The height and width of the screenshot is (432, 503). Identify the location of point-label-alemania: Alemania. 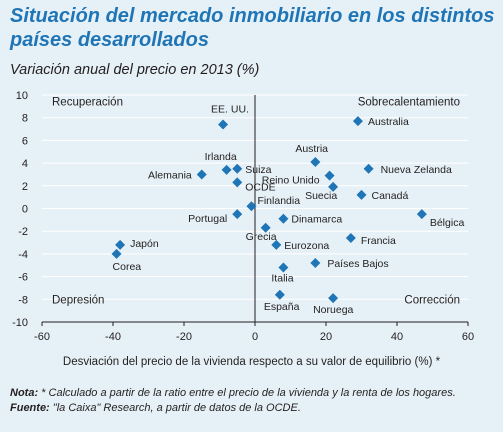
(170, 175).